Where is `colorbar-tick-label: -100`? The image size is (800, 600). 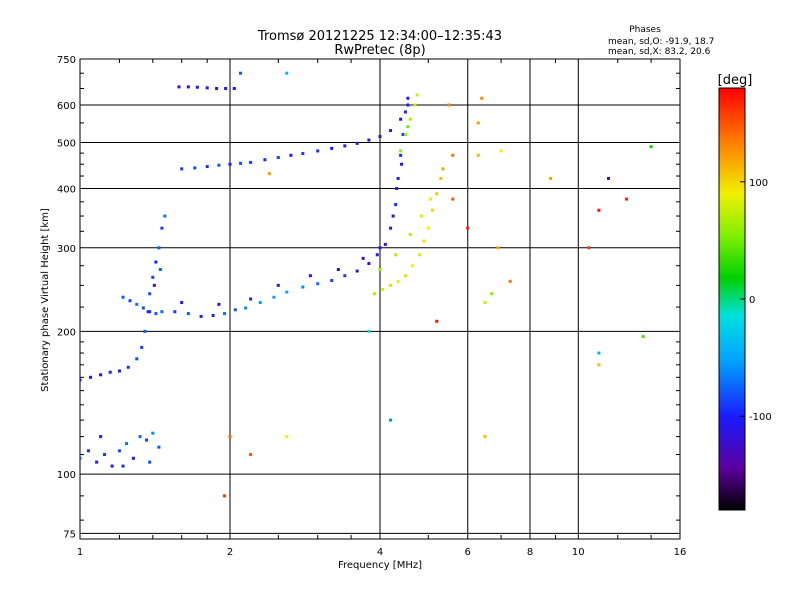 colorbar-tick-label: -100 is located at coordinates (760, 417).